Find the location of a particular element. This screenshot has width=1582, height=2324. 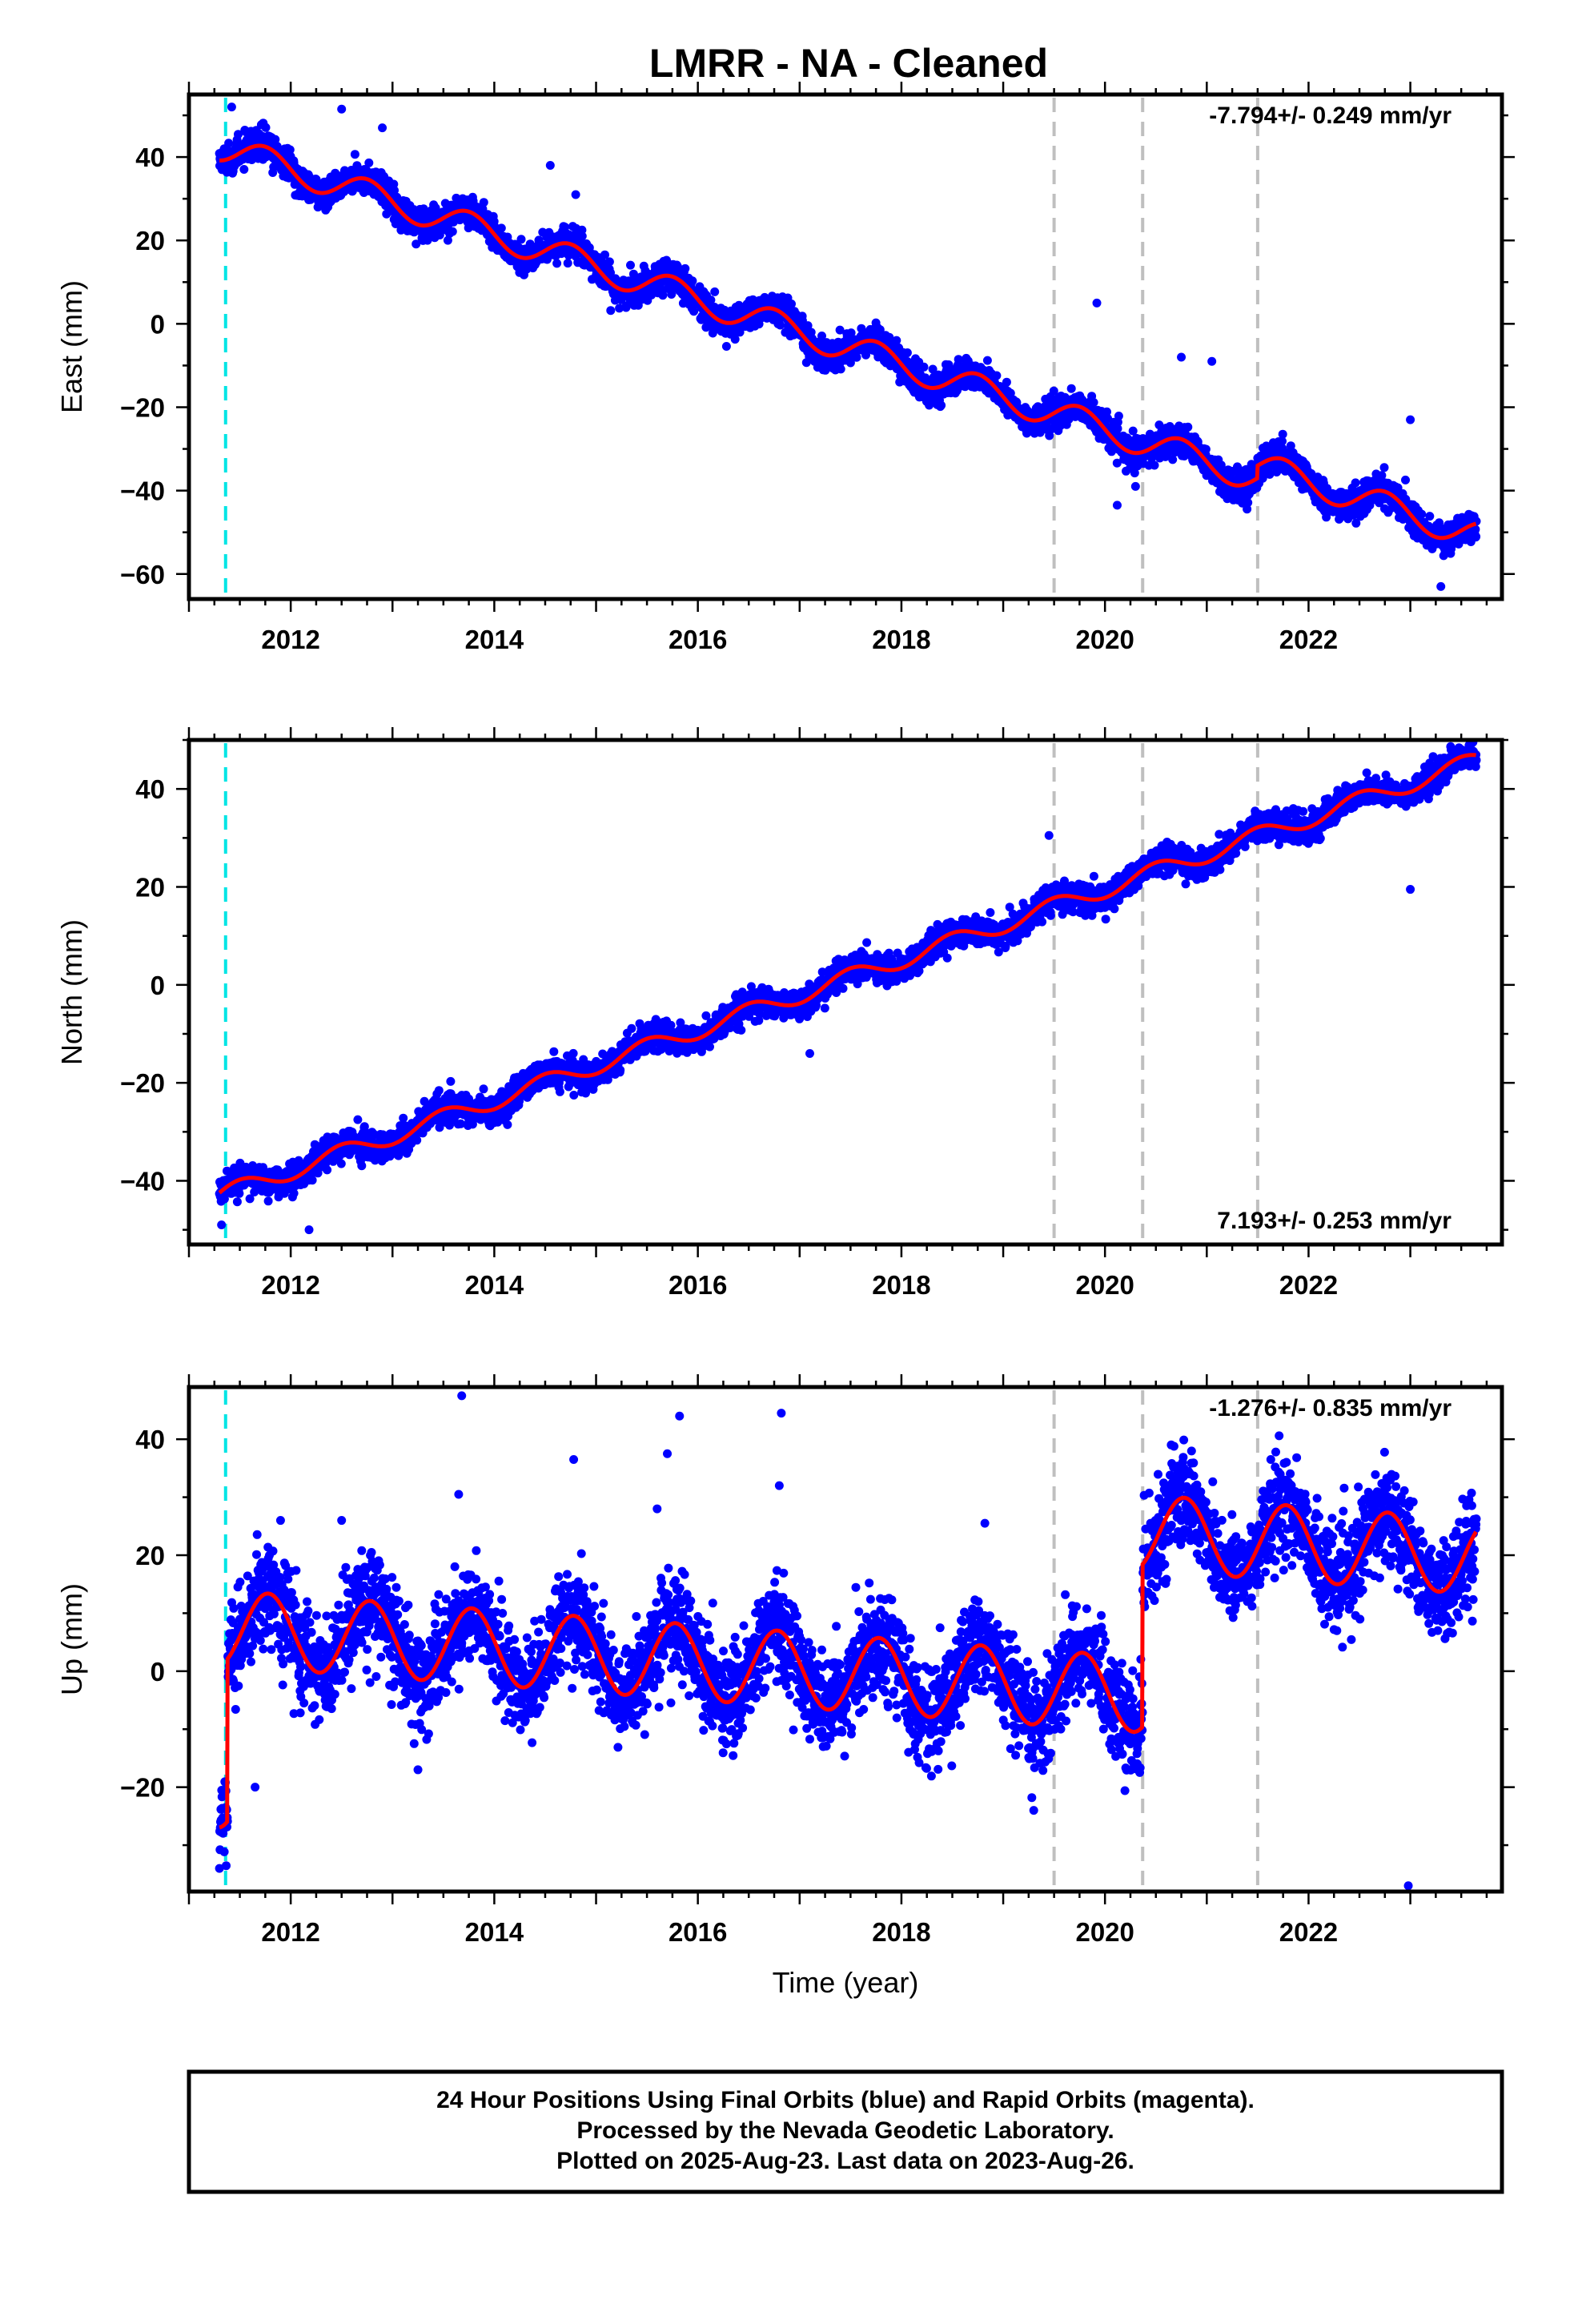

x-tick-label: 2014 is located at coordinates (495, 639).